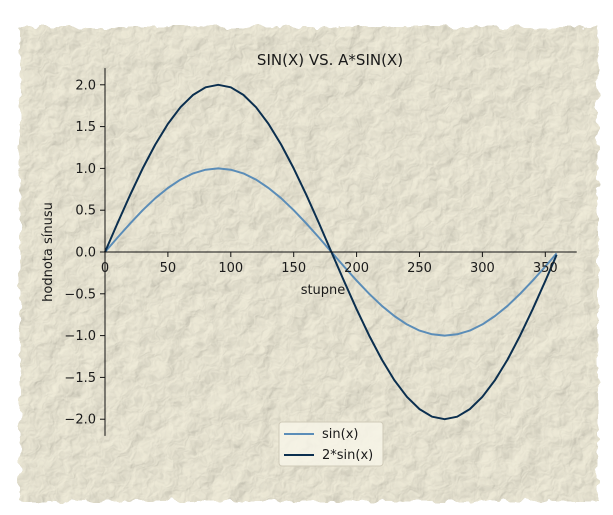 This screenshot has height=515, width=613. I want to click on legend: sin(x) 2*sin(x), so click(331, 444).